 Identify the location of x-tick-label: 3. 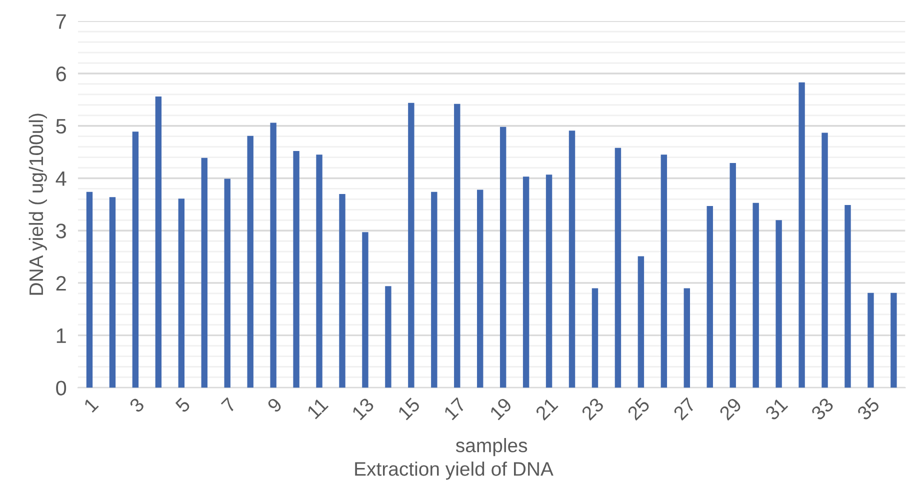
(136, 405).